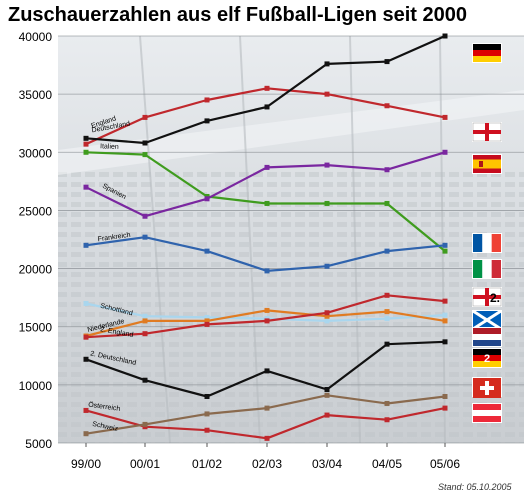  What do you see at coordinates (36, 153) in the screenshot?
I see `y-tick-label: 30000` at bounding box center [36, 153].